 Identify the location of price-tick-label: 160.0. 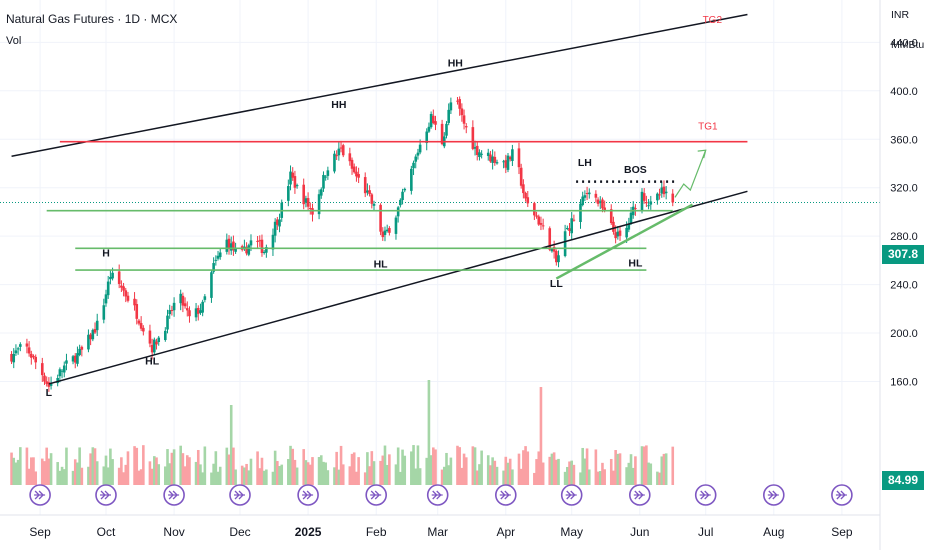
(904, 383).